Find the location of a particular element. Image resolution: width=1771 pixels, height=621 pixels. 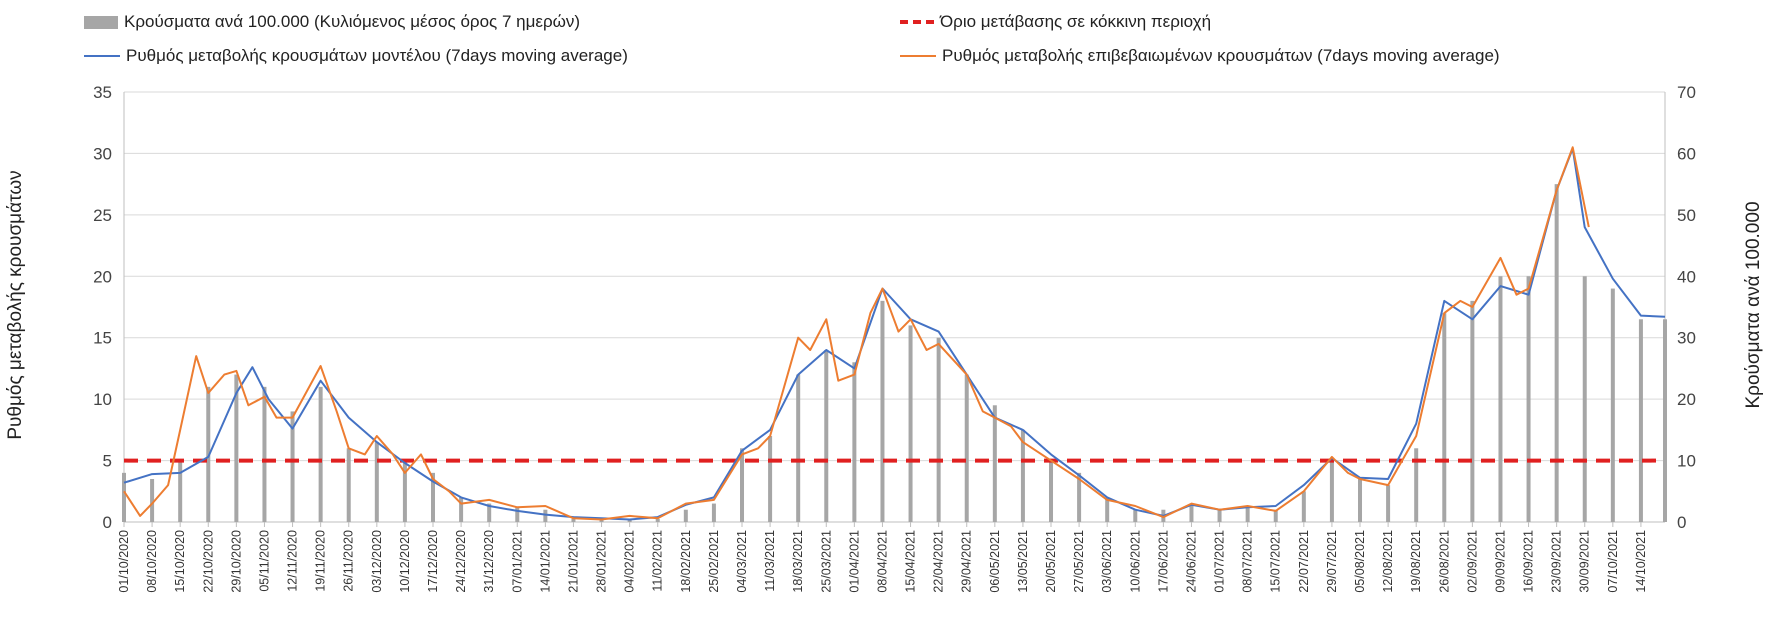

x-tick-label: 15/10/2020 is located at coordinates (180, 561).